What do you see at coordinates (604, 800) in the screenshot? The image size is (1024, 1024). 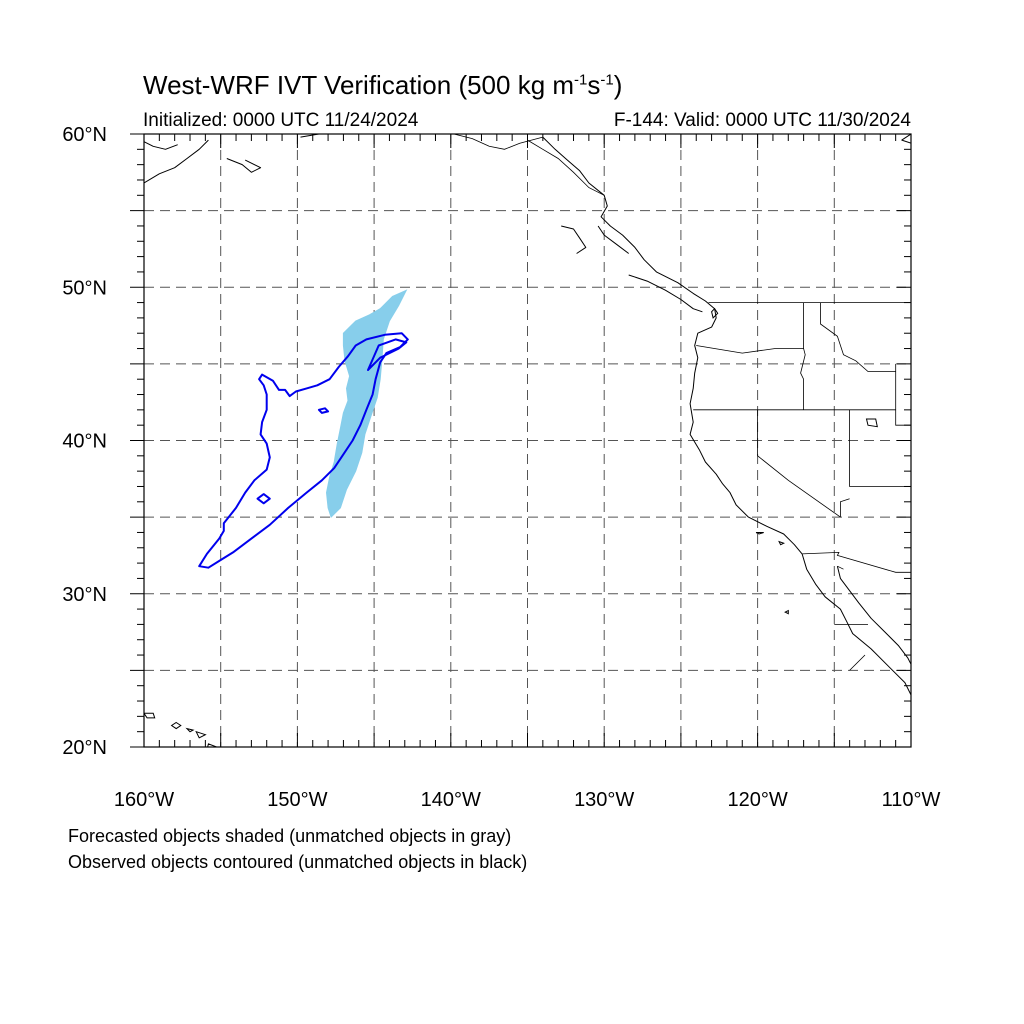 I see `lon-label: 130°W` at bounding box center [604, 800].